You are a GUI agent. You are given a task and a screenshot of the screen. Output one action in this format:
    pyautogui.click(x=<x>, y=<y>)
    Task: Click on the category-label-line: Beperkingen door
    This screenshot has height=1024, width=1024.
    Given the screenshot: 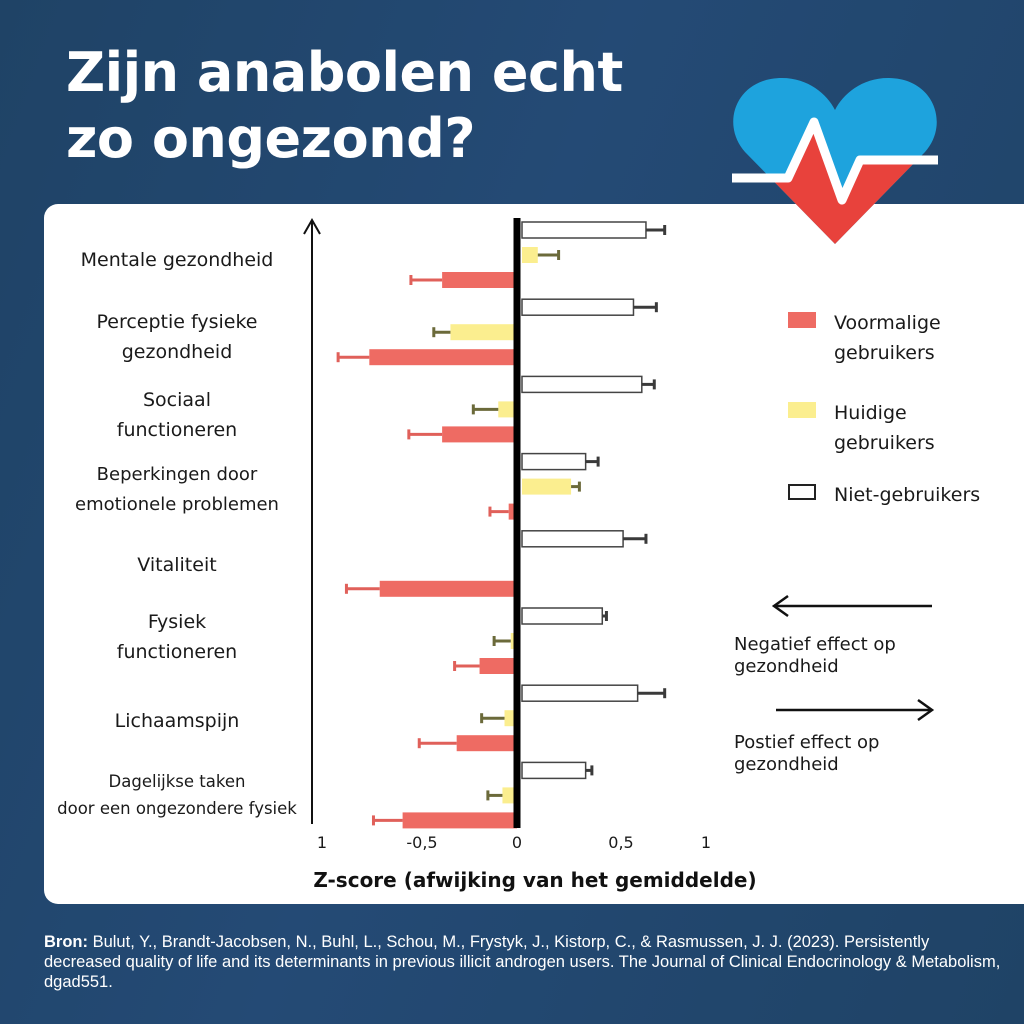 What is the action you would take?
    pyautogui.click(x=177, y=474)
    